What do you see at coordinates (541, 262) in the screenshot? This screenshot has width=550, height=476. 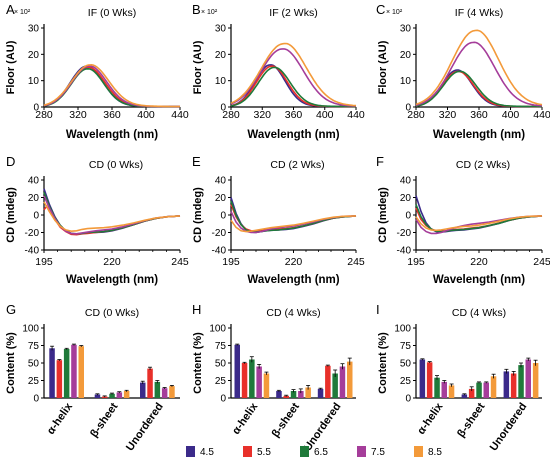 I see `x-tick-label: 245` at bounding box center [541, 262].